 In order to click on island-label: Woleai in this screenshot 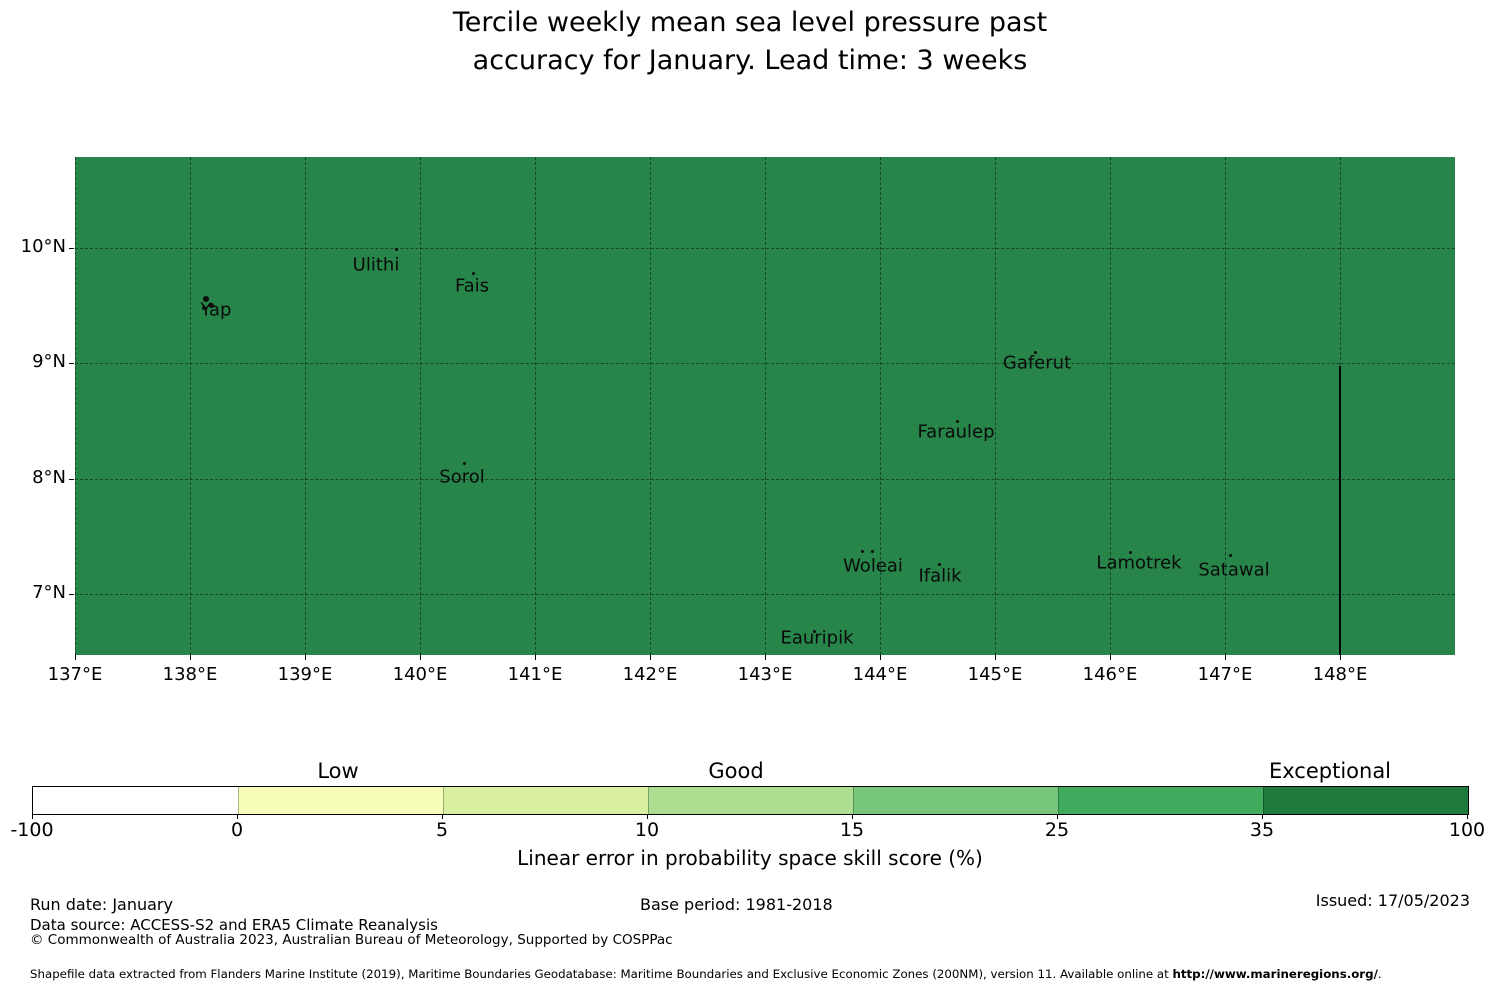, I will do `click(873, 566)`.